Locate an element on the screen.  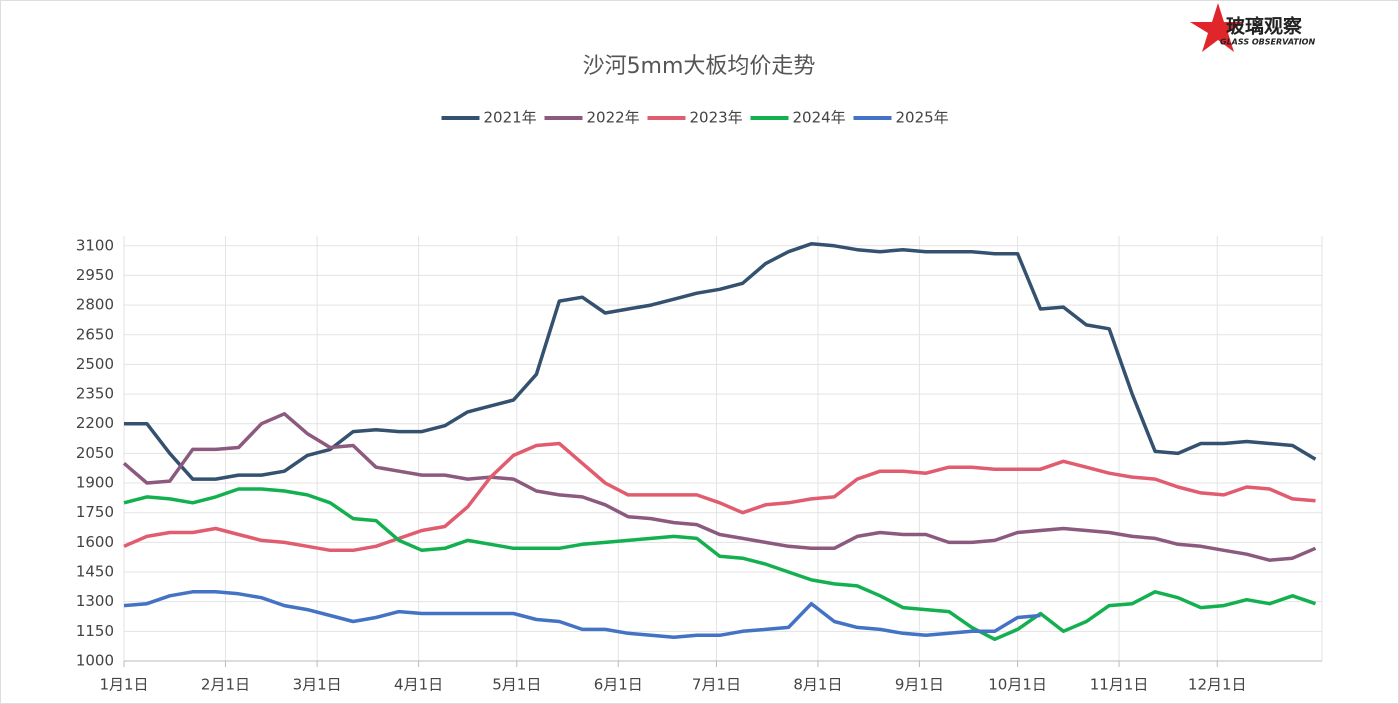
logo: 玻璃观察 GLASS OBSERVATION is located at coordinates (1252, 27).